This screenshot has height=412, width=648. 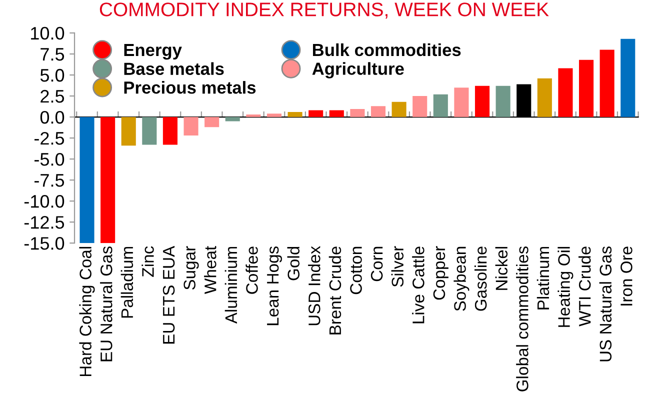 I want to click on x-tick-label: US Natural Gas, so click(x=605, y=304).